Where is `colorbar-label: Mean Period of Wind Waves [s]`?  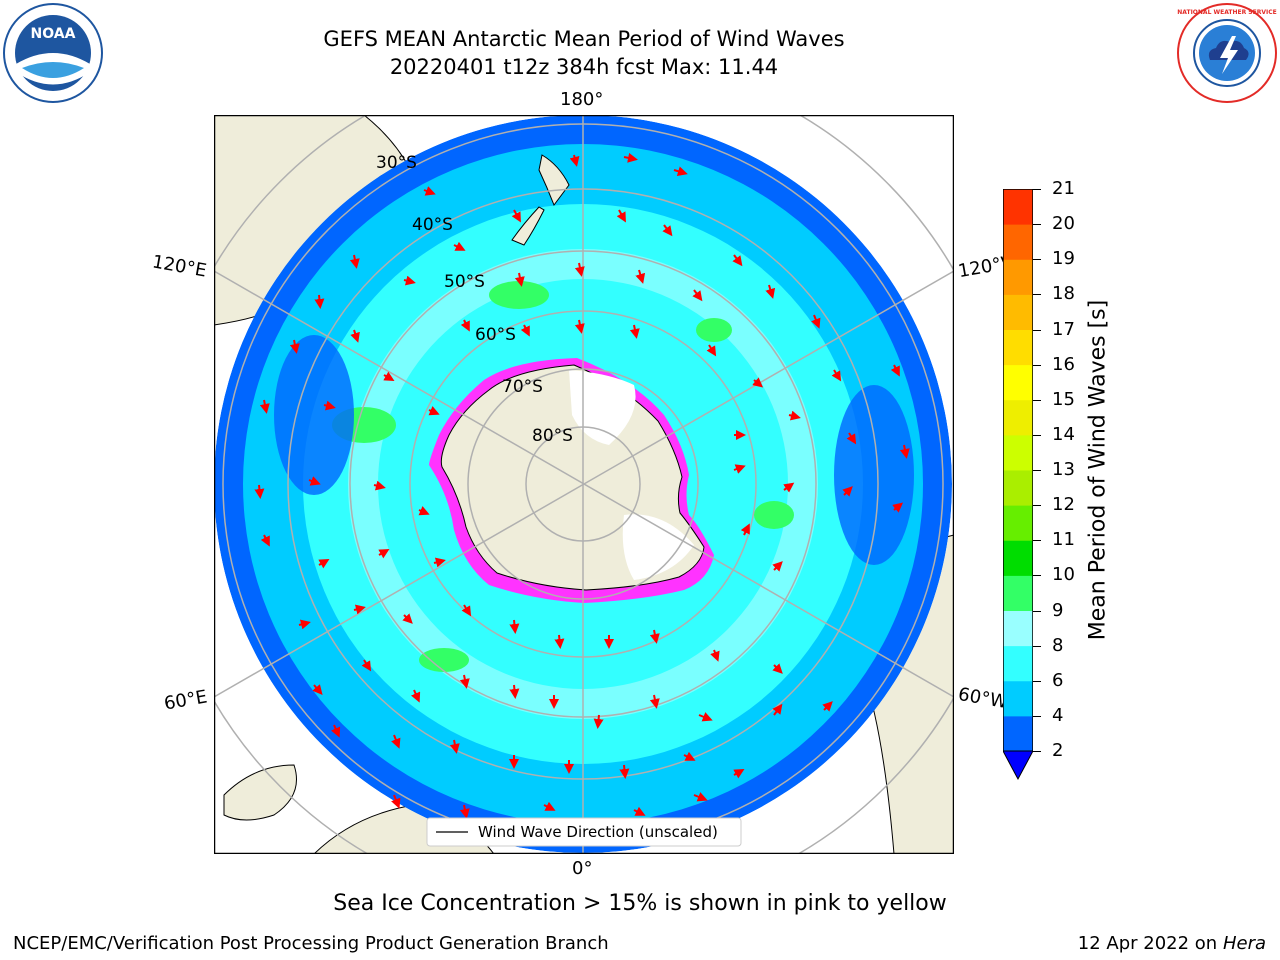 colorbar-label: Mean Period of Wind Waves [s] is located at coordinates (1098, 470).